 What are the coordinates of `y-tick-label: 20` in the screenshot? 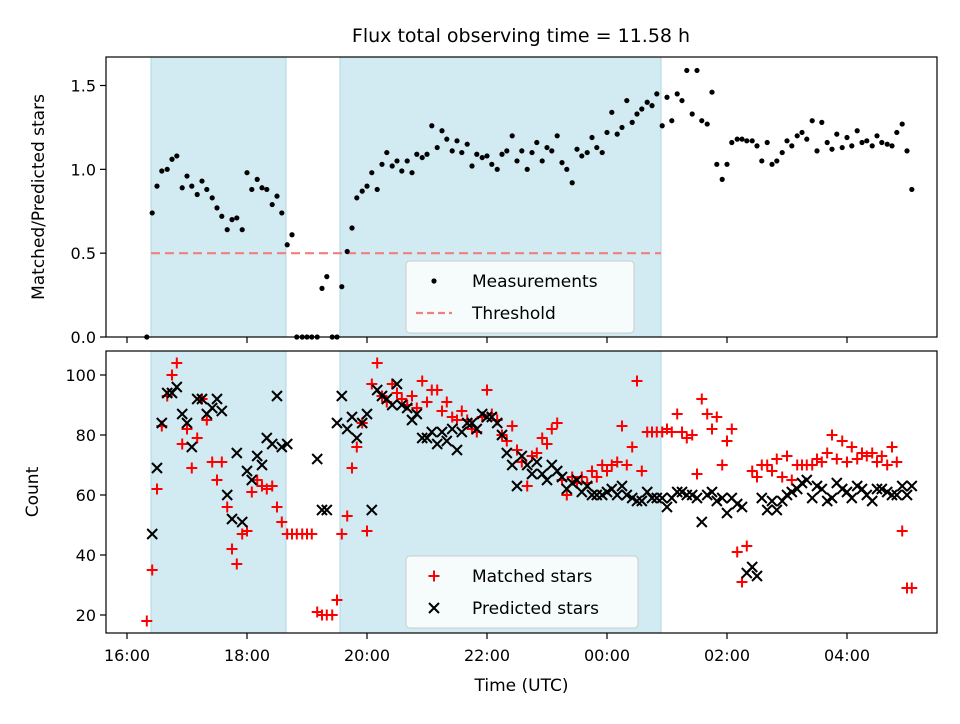 It's located at (86, 615).